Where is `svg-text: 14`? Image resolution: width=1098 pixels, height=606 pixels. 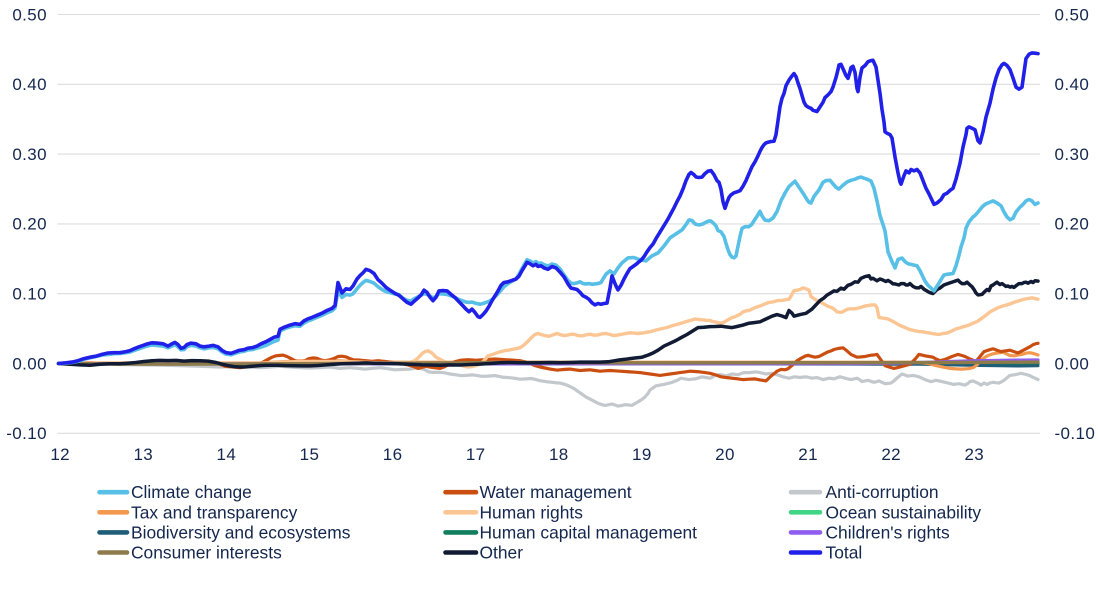 svg-text: 14 is located at coordinates (227, 454).